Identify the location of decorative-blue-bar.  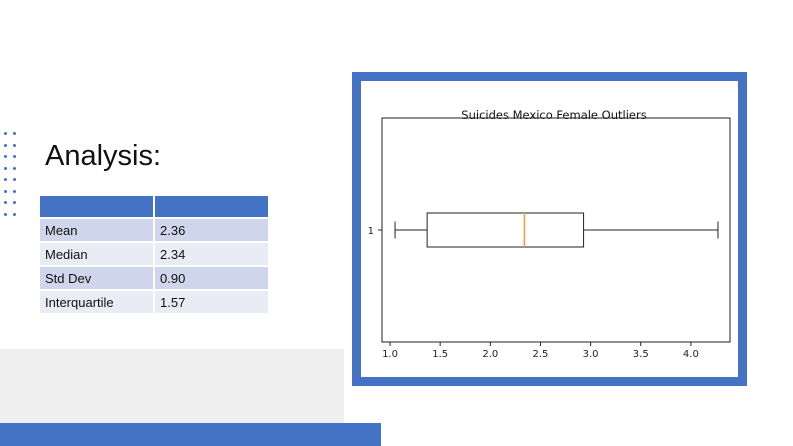
(190, 434).